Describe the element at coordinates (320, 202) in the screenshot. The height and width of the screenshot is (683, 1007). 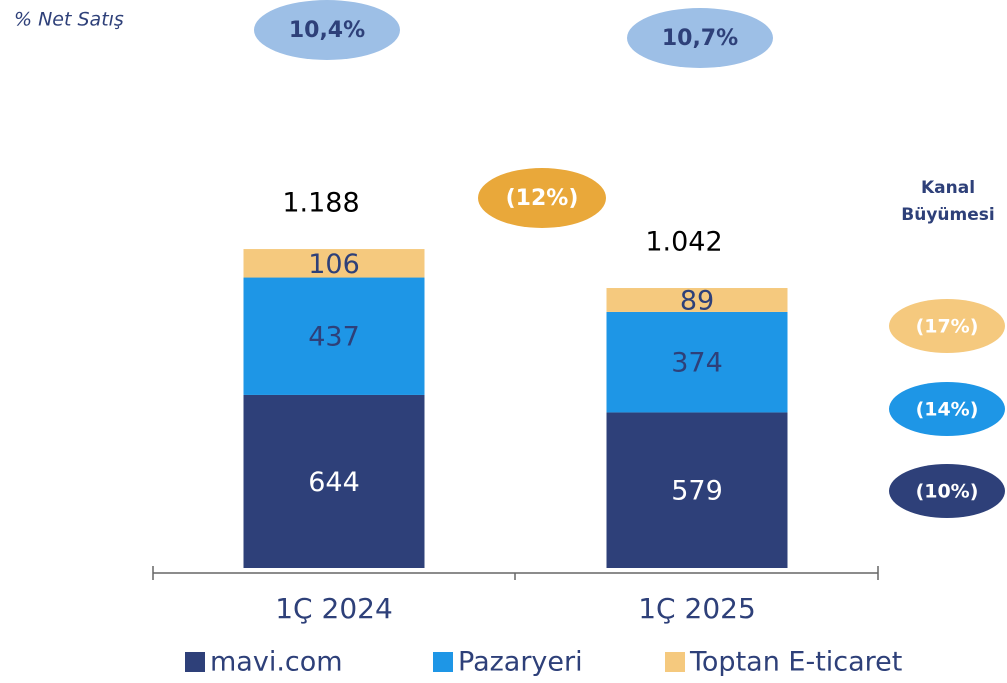
I see `total-label: 1.188` at that location.